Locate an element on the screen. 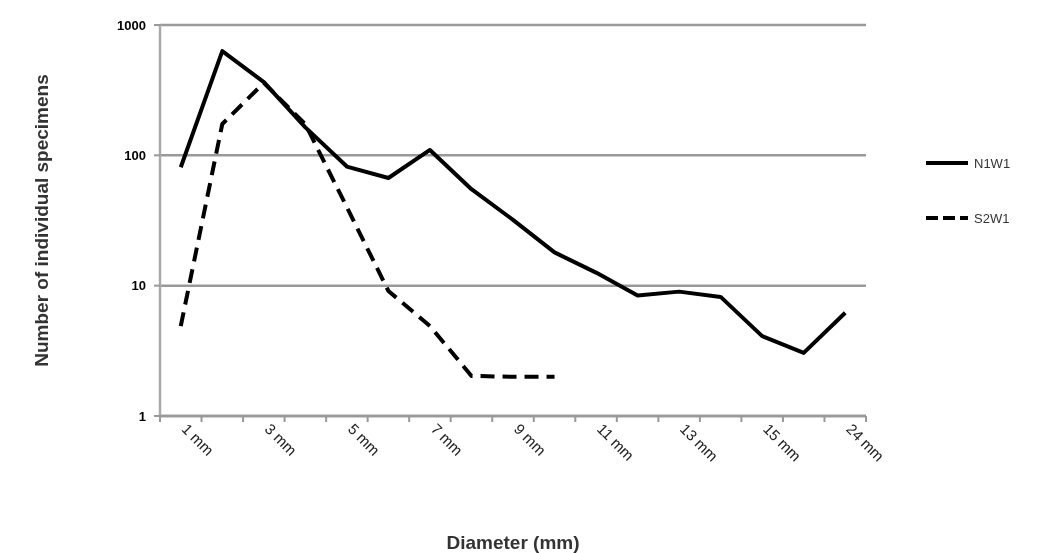 The height and width of the screenshot is (553, 1061). y-axis-title: Number of individual specimens is located at coordinates (41, 220).